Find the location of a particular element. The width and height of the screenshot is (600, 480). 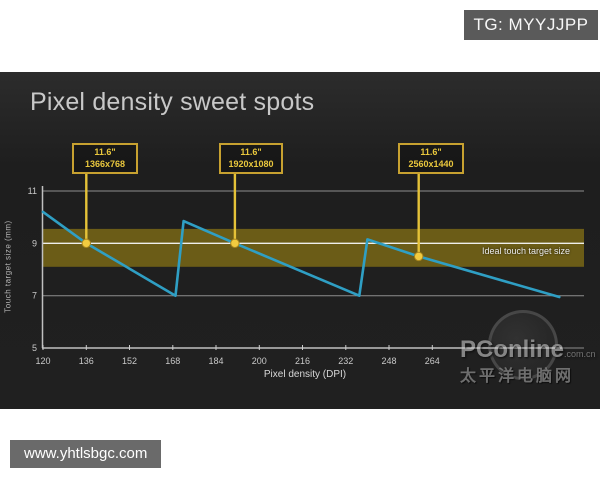

callout-1920x1080: 11.6" 1920x1080 is located at coordinates (251, 158).